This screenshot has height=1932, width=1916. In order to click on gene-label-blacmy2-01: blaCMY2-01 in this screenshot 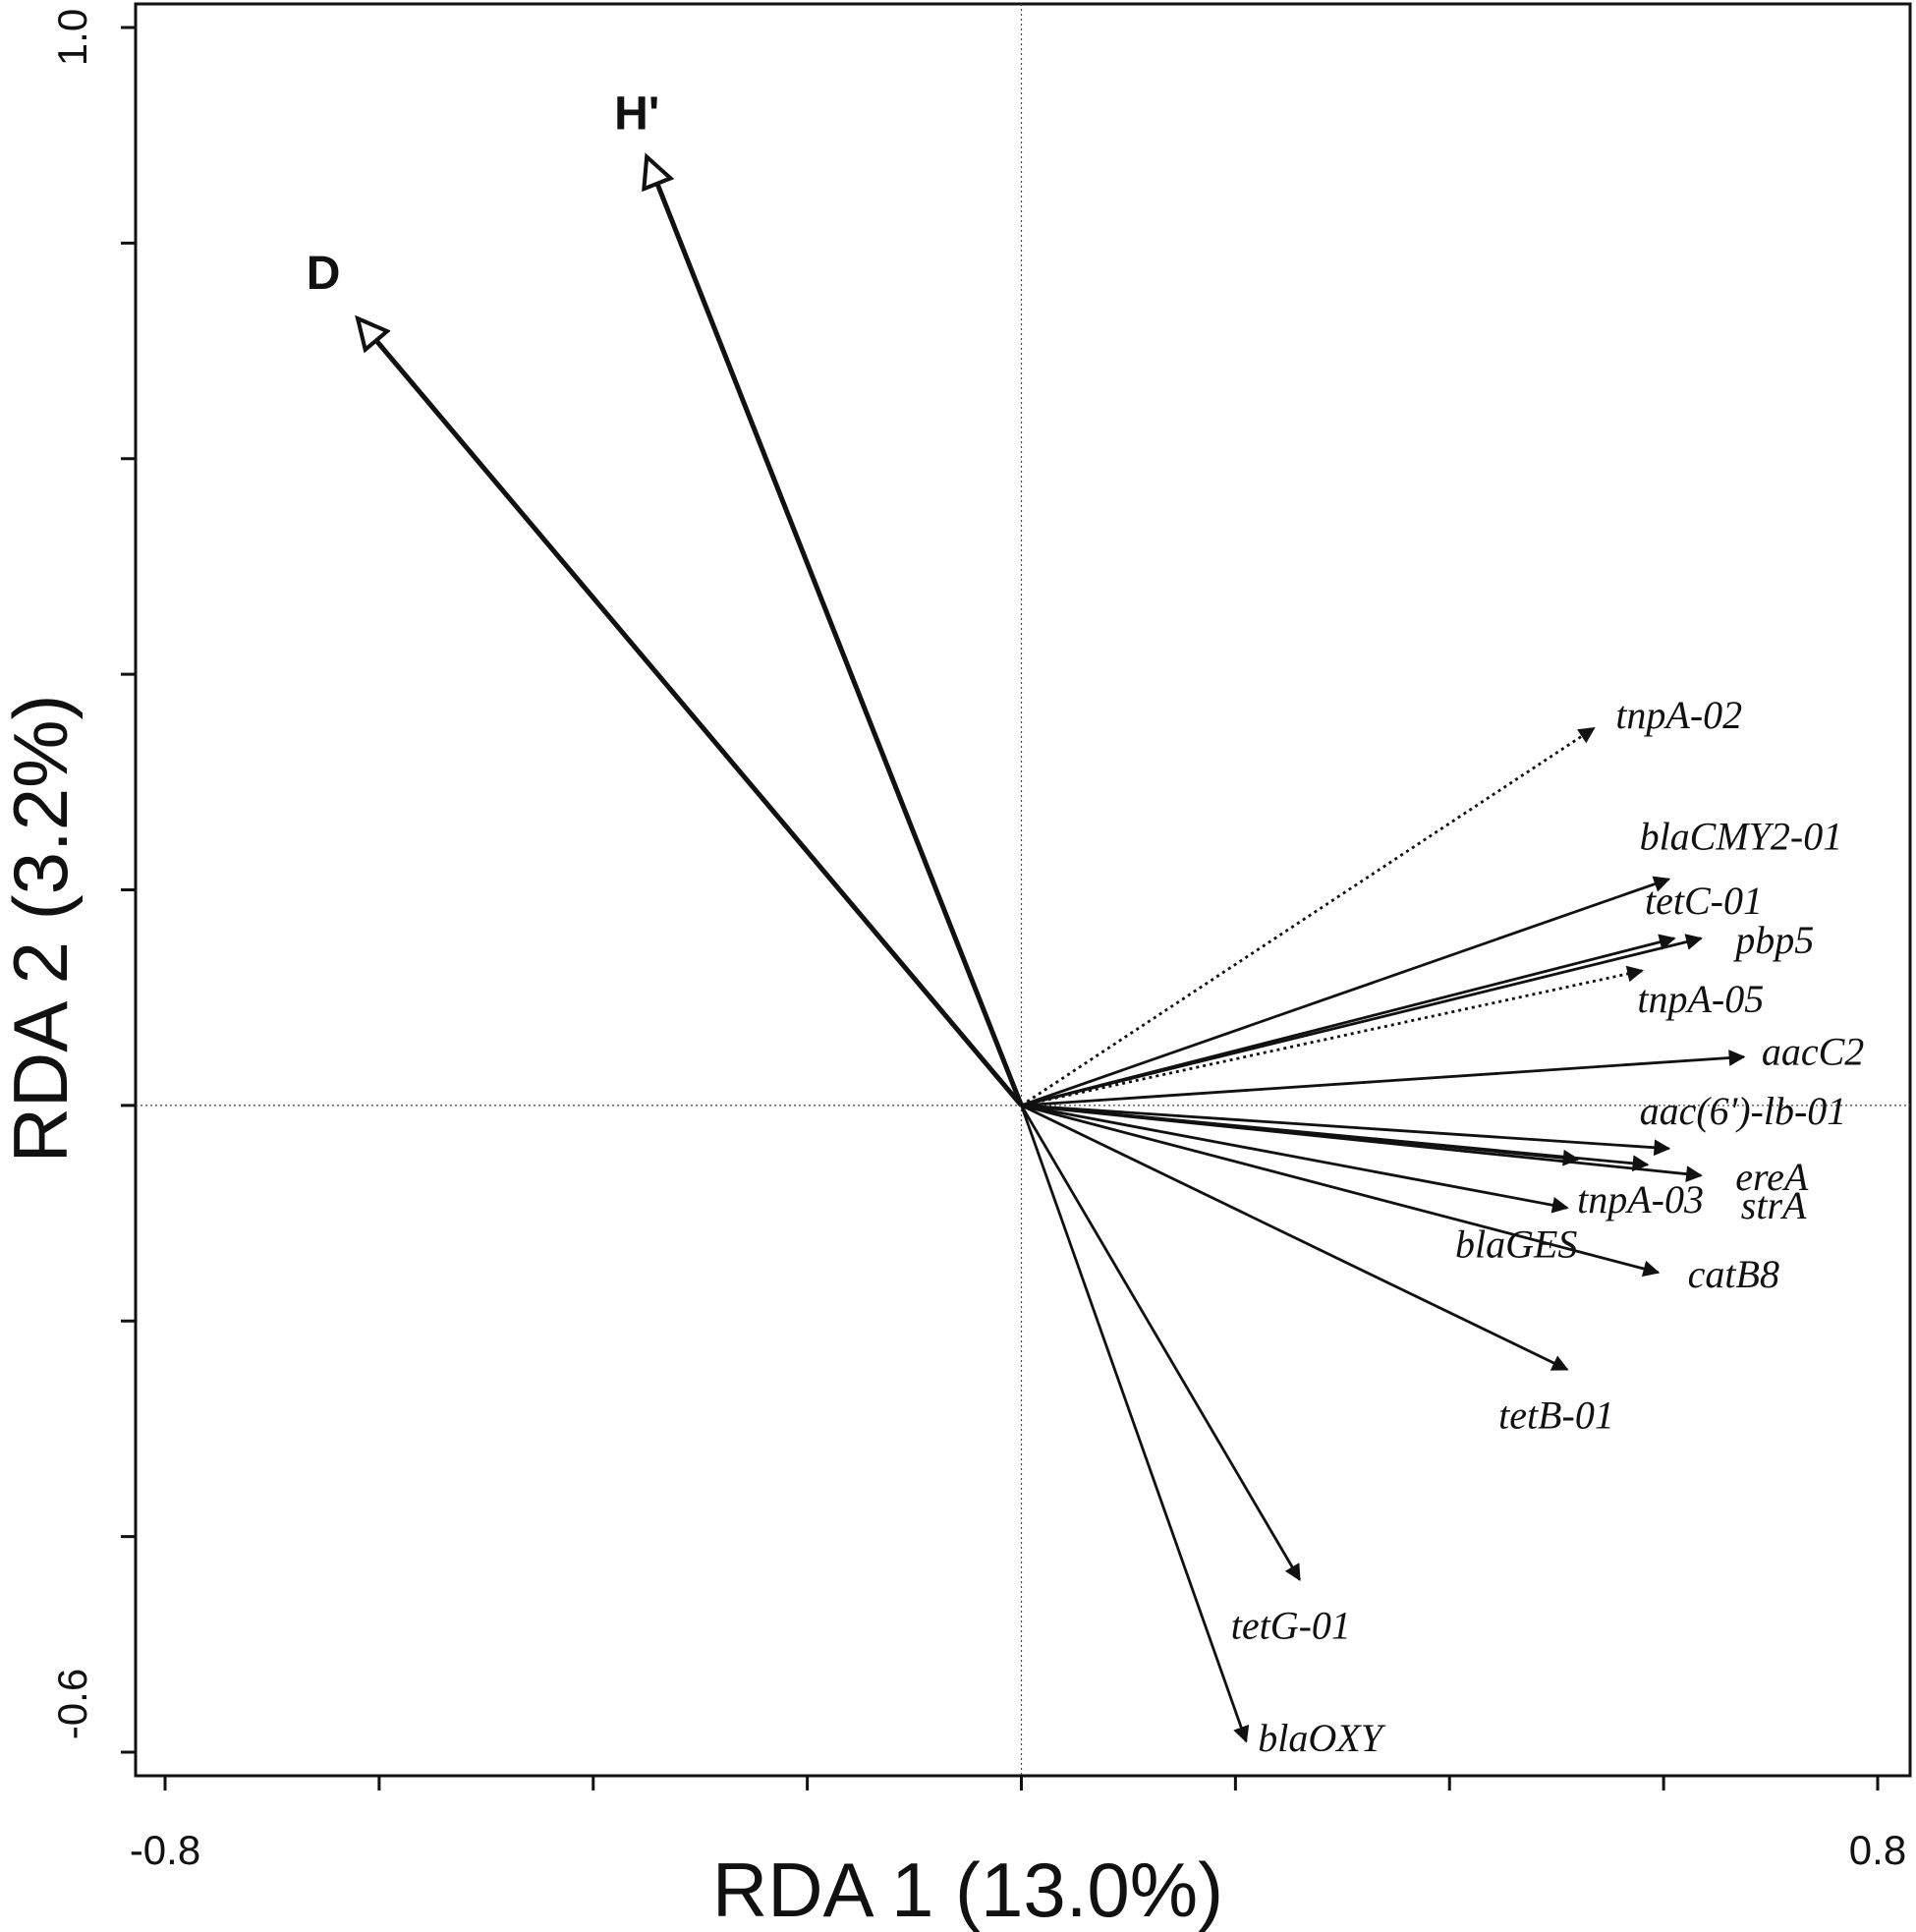, I will do `click(1742, 837)`.